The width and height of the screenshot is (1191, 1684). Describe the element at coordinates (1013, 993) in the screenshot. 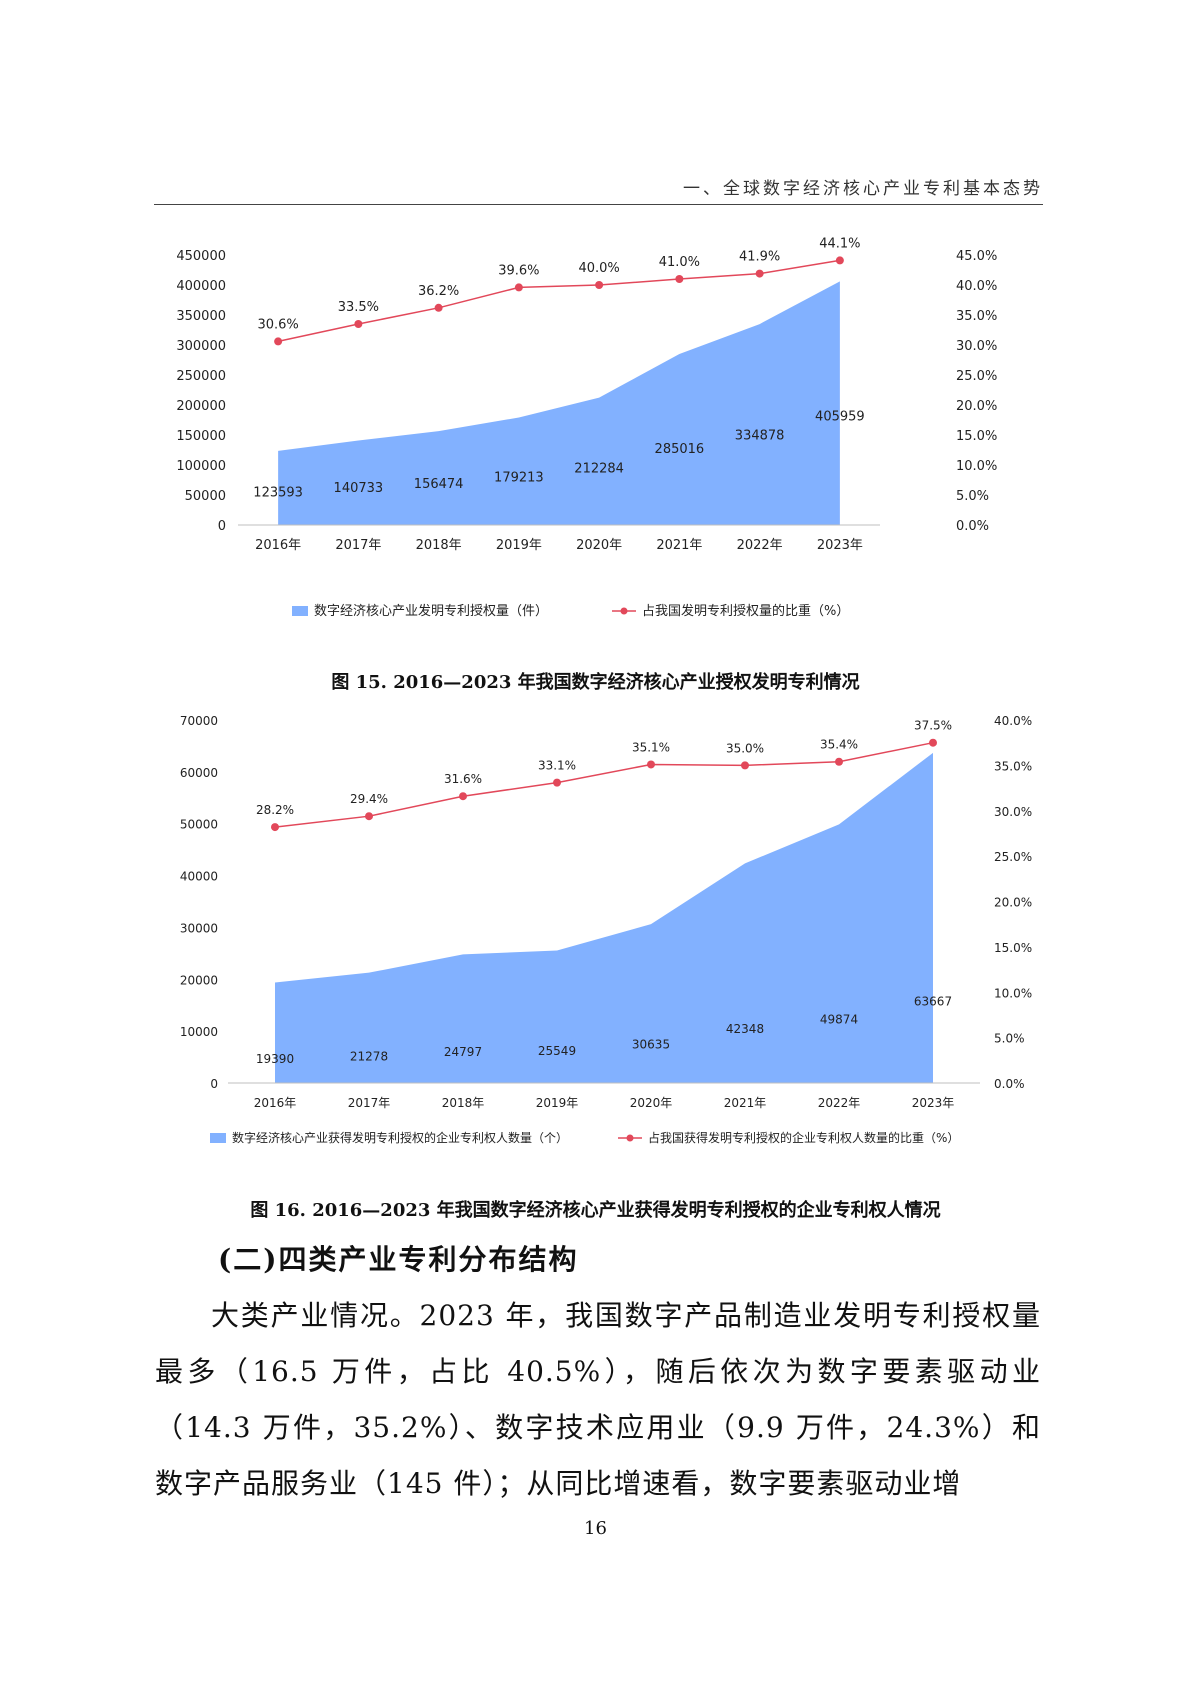

I see `y2-tick-label: 10.0%` at that location.